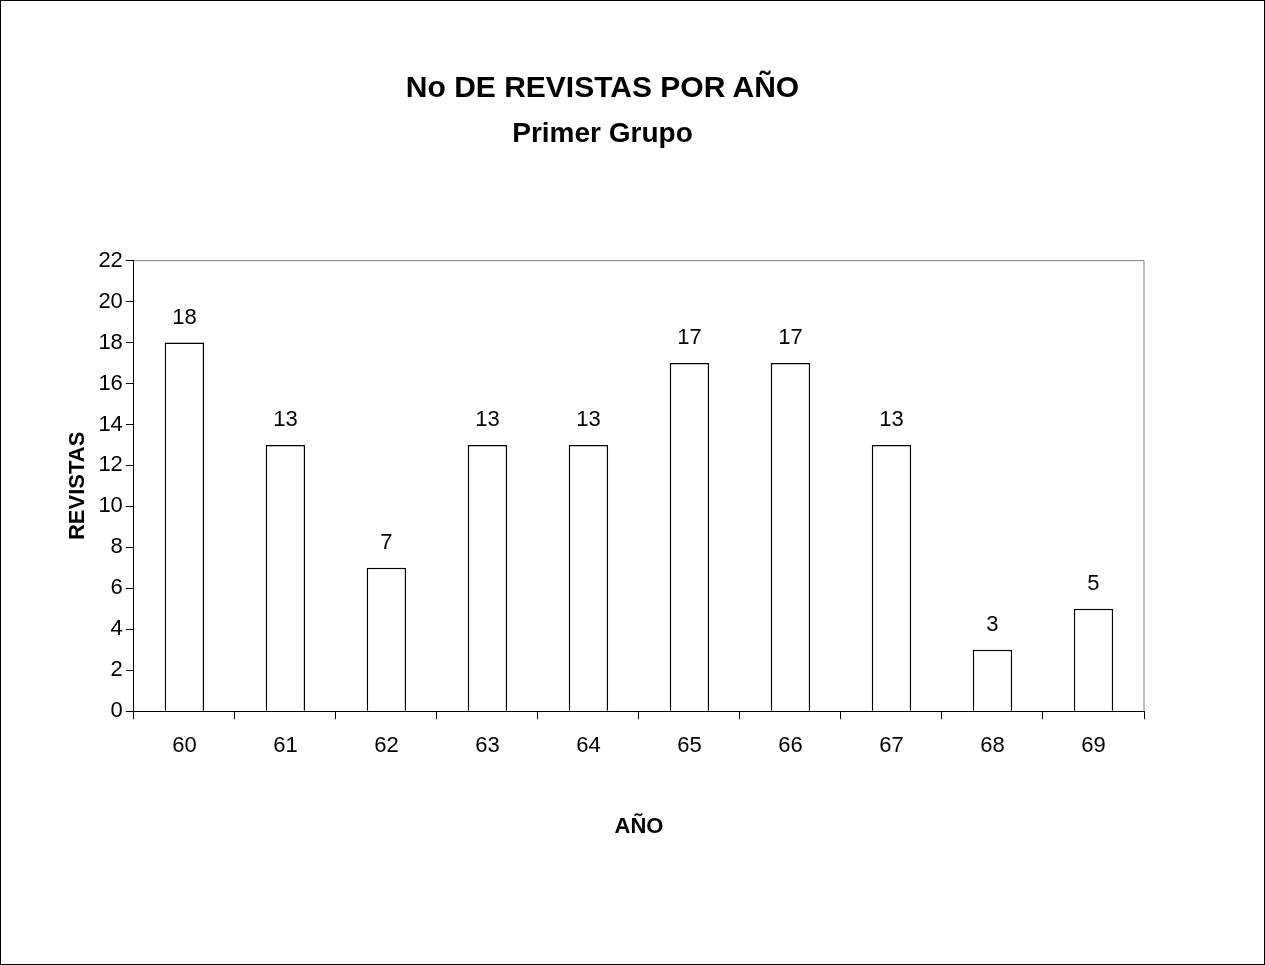 Image resolution: width=1265 pixels, height=965 pixels. I want to click on x-tick-label: 69, so click(1093, 745).